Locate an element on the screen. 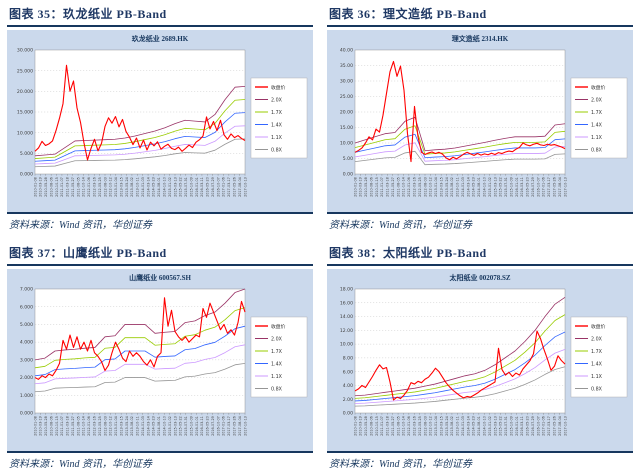  svg-text: 2015-10-09 is located at coordinates (511, 426).